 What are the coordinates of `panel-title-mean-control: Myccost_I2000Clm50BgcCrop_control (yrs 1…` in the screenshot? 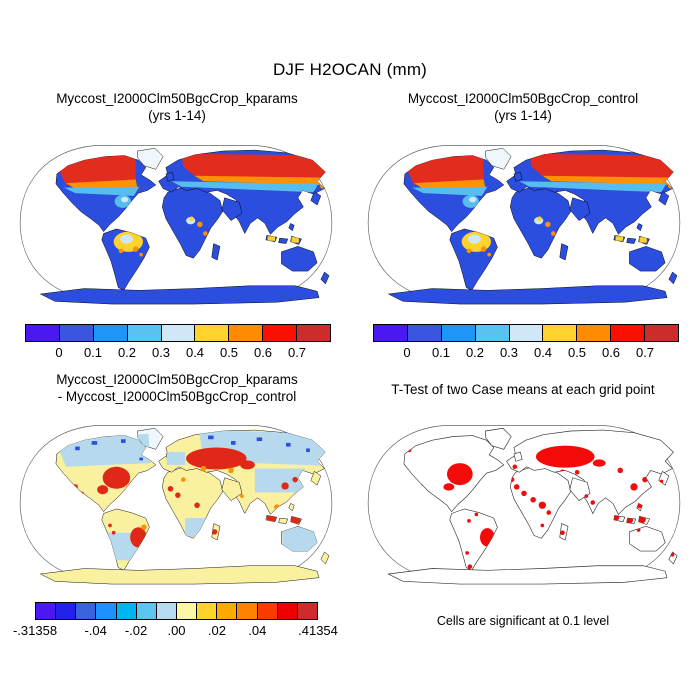 It's located at (523, 107).